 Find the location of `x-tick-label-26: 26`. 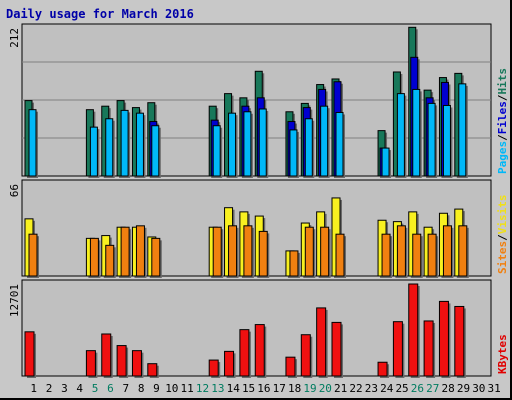

x-tick-label-26: 26 is located at coordinates (417, 388).